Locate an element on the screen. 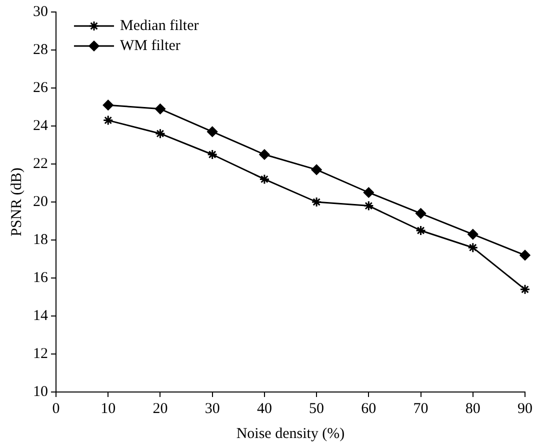  x-tick-label: 10 is located at coordinates (108, 408).